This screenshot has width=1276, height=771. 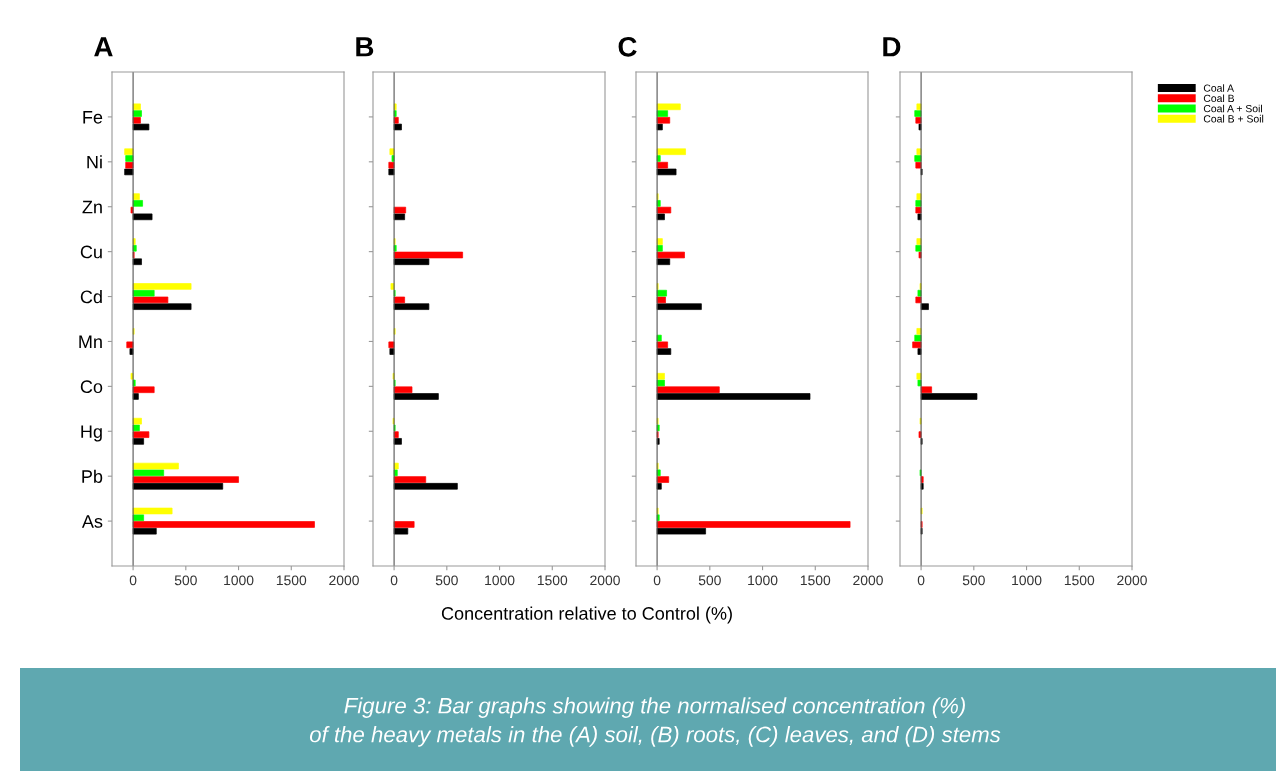 What do you see at coordinates (93, 117) in the screenshot?
I see `y-tick-label: Fe` at bounding box center [93, 117].